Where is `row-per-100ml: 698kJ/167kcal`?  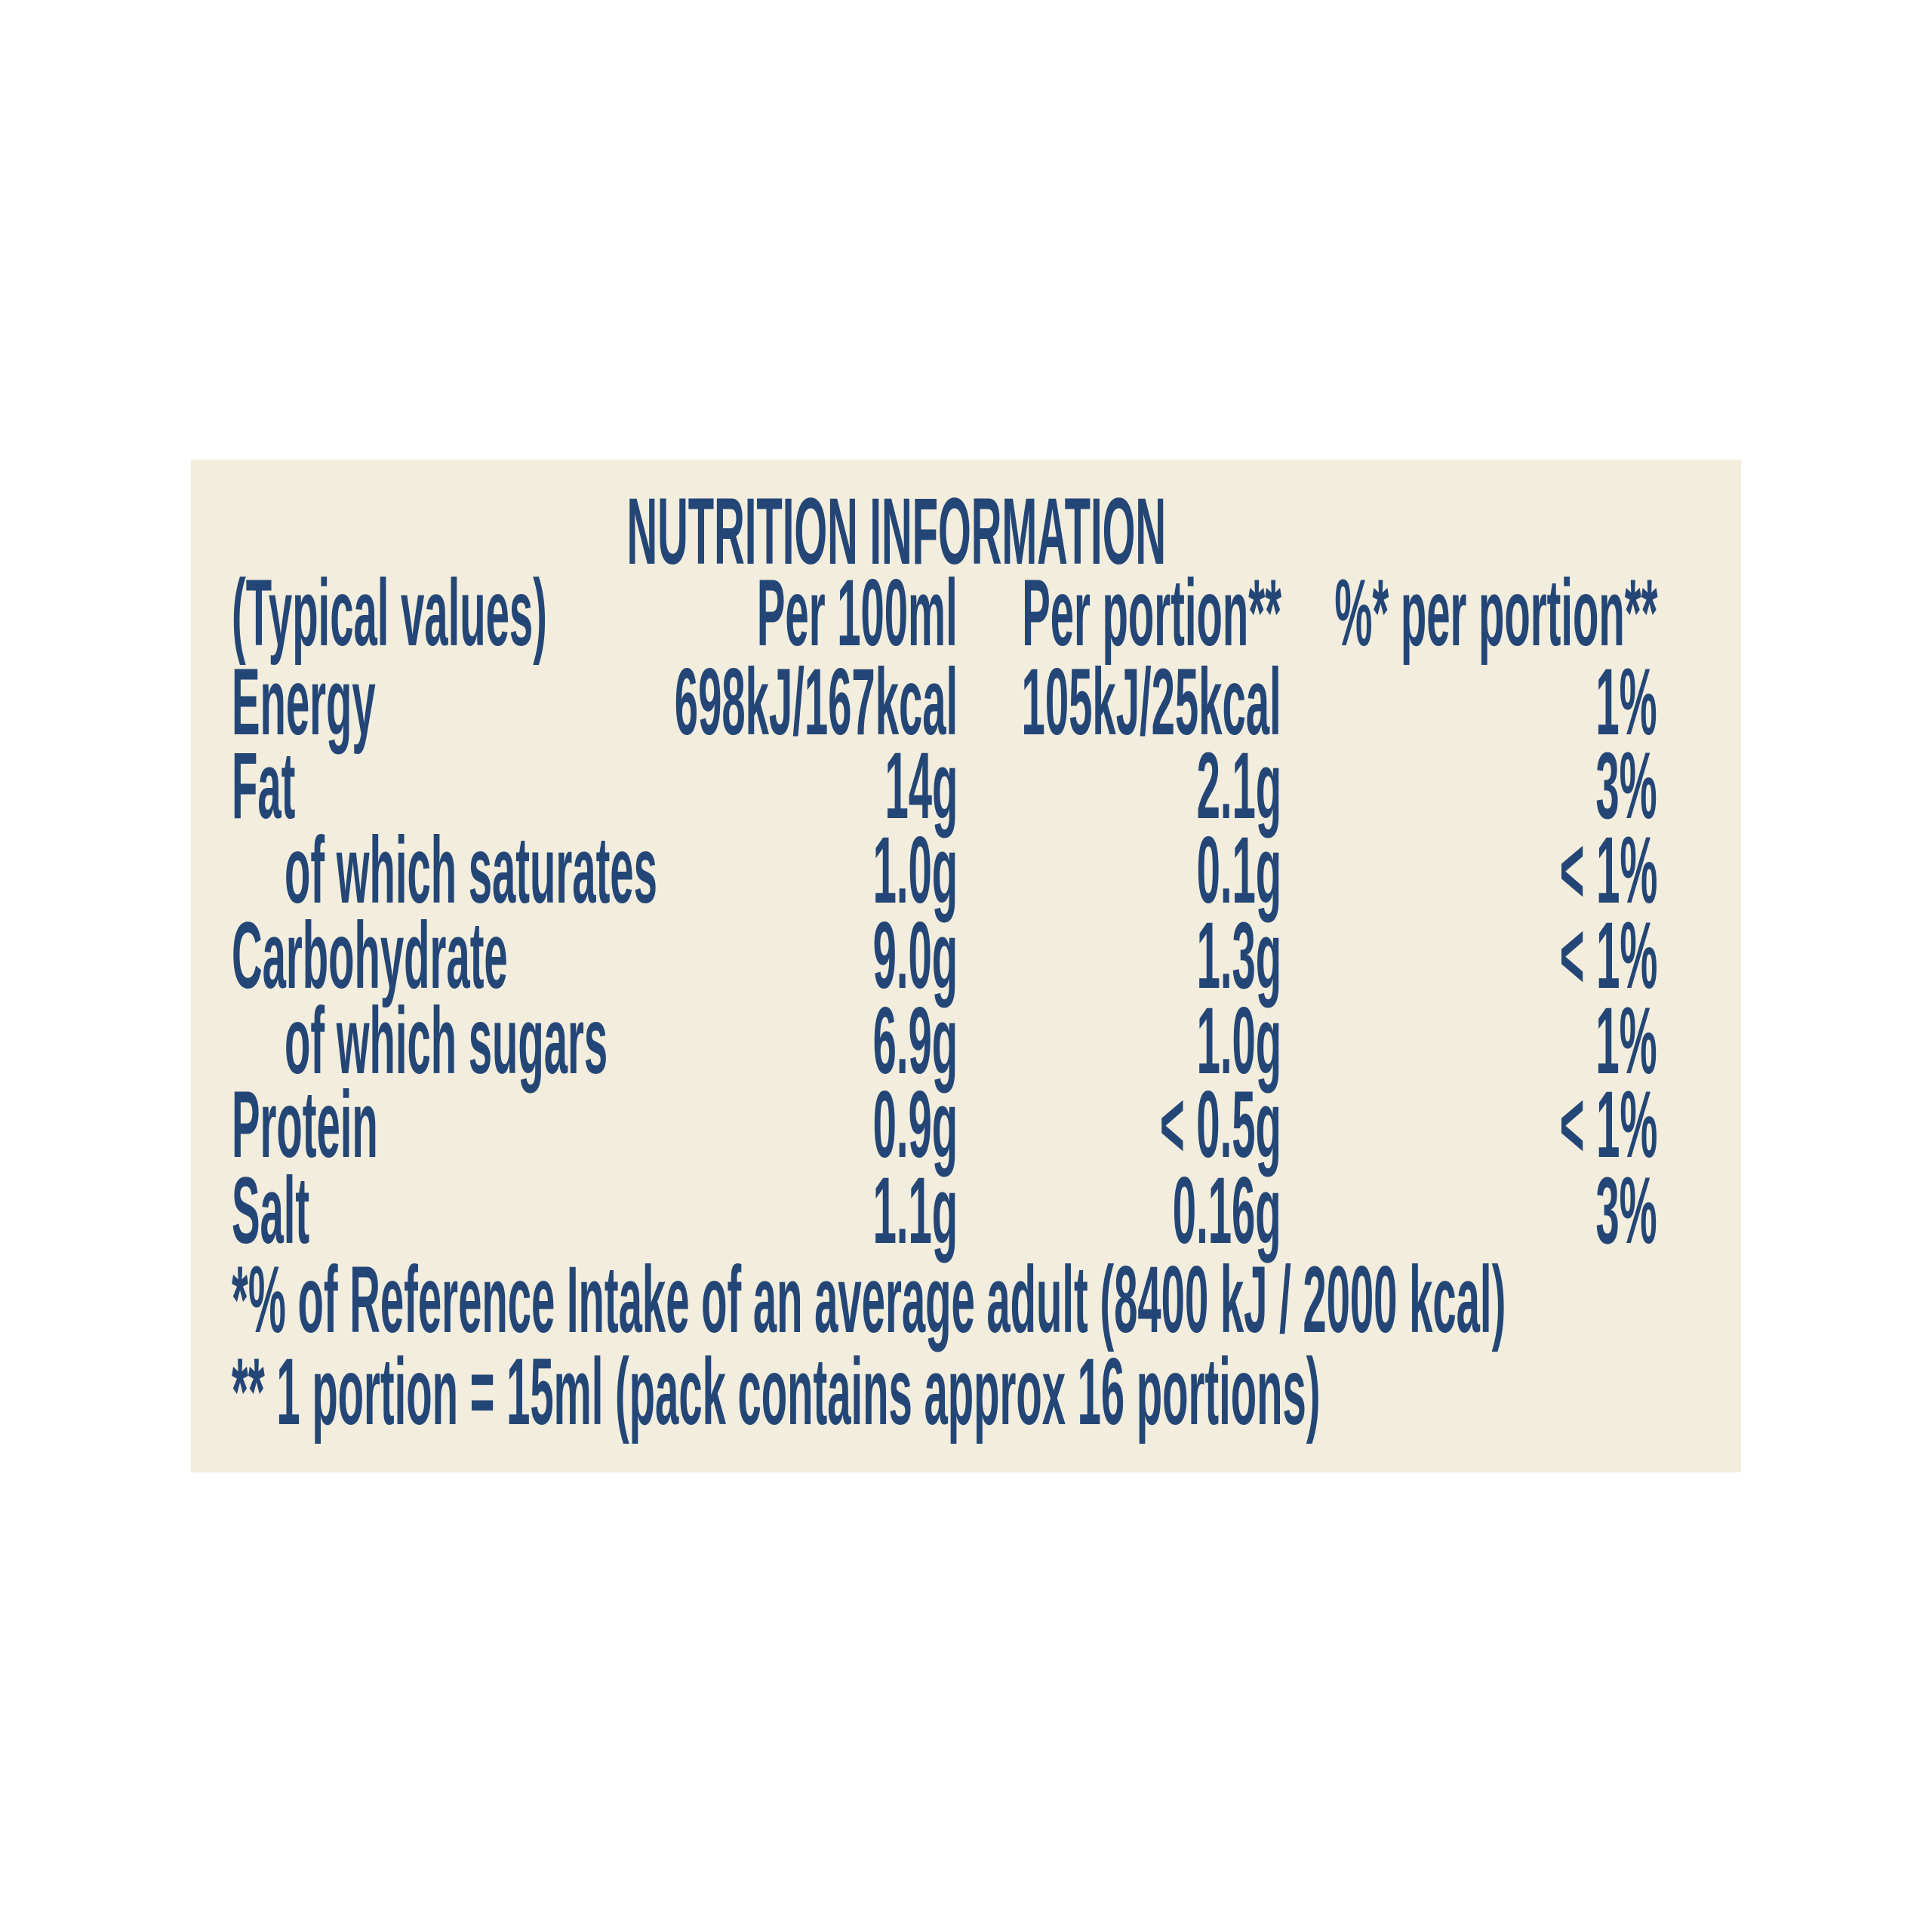 row-per-100ml: 698kJ/167kcal is located at coordinates (816, 702).